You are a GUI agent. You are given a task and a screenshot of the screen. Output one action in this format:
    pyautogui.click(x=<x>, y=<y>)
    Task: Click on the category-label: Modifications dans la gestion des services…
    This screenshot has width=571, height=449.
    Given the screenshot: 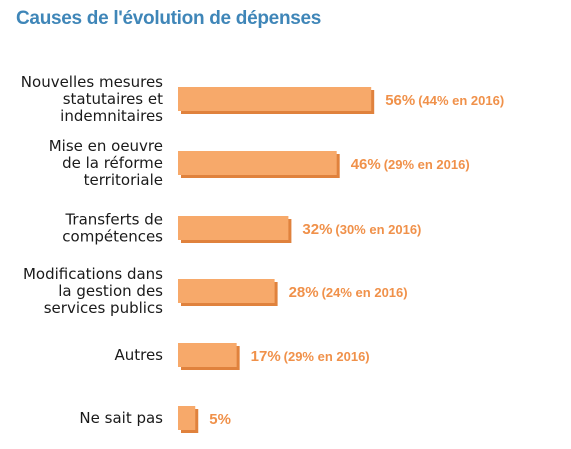 What is the action you would take?
    pyautogui.click(x=93, y=291)
    